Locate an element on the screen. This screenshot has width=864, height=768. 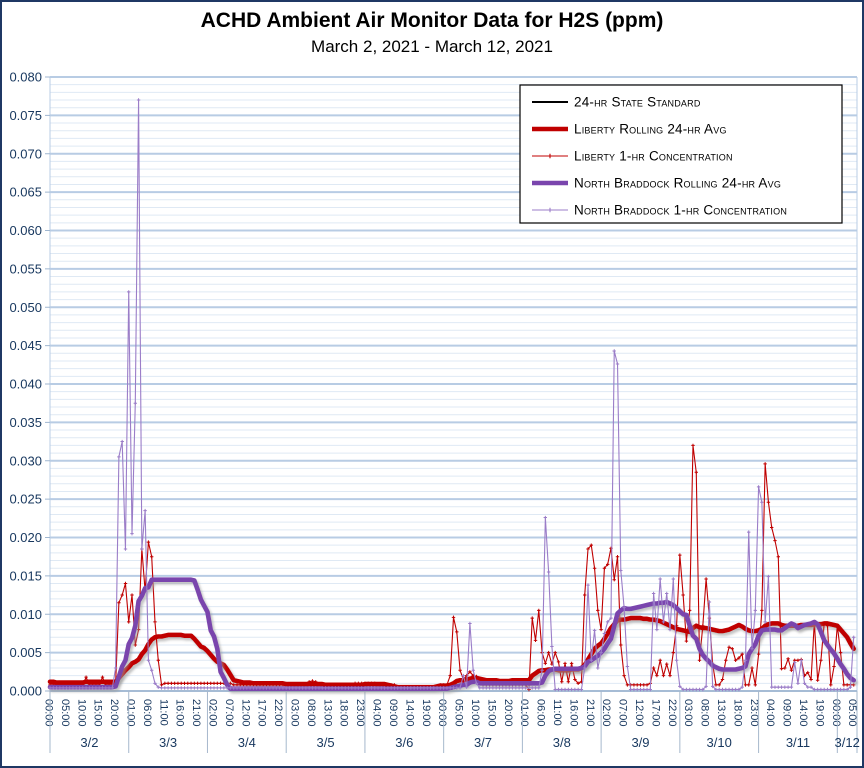
legend-item-24-hr-state-standard: 24-hr State Standard is located at coordinates (616, 102).